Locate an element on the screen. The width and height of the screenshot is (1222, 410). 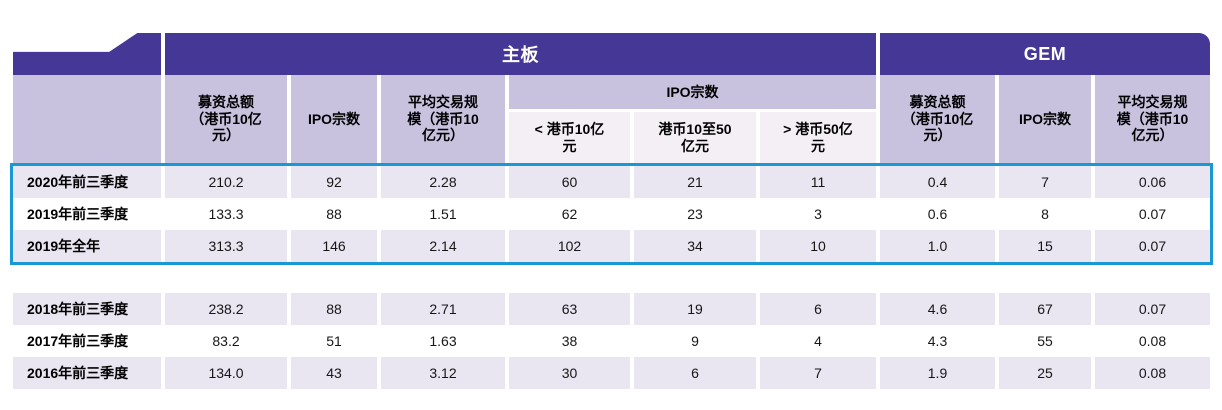
cell-mb-ipo-count: 146 is located at coordinates (334, 246).